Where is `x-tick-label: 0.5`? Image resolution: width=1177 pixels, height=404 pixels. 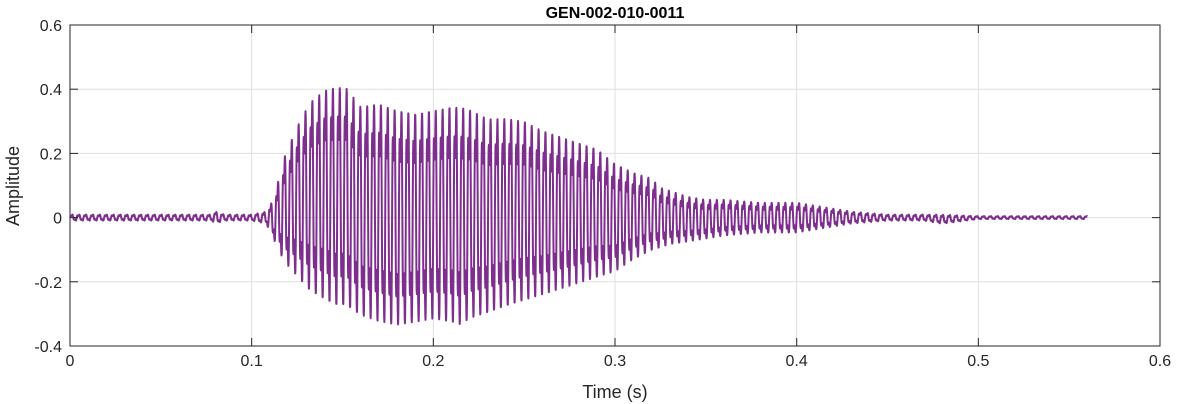
x-tick-label: 0.5 is located at coordinates (978, 361).